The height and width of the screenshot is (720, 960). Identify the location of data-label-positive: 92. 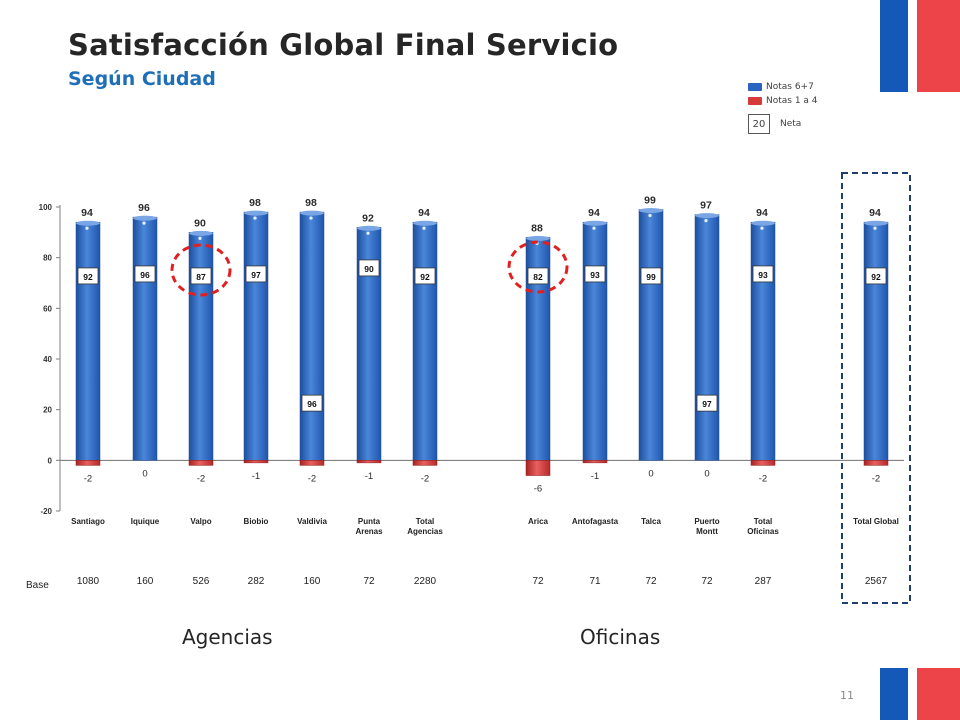
(368, 218).